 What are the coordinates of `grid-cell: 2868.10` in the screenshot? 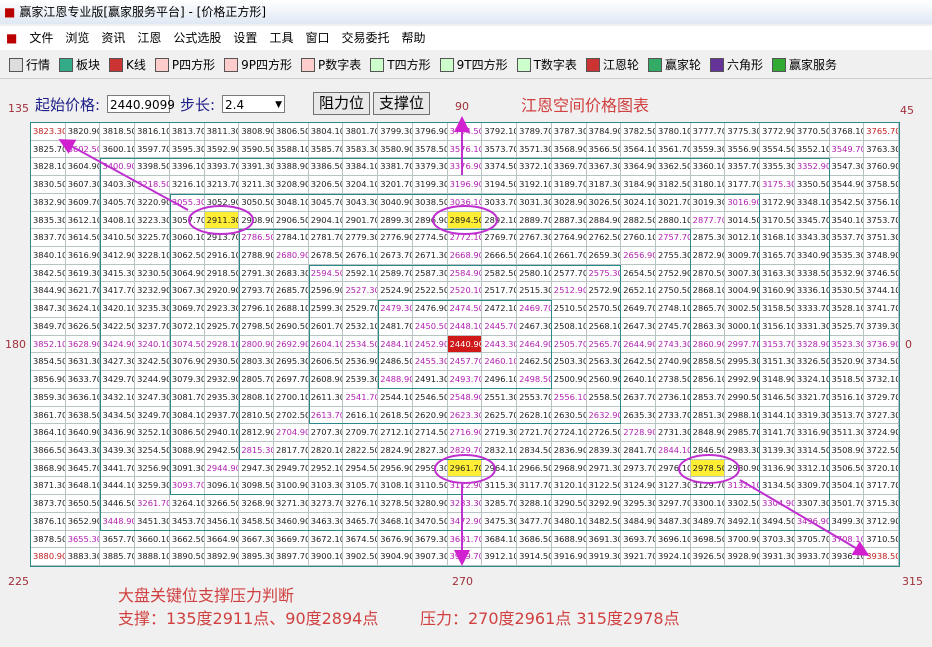 It's located at (708, 291).